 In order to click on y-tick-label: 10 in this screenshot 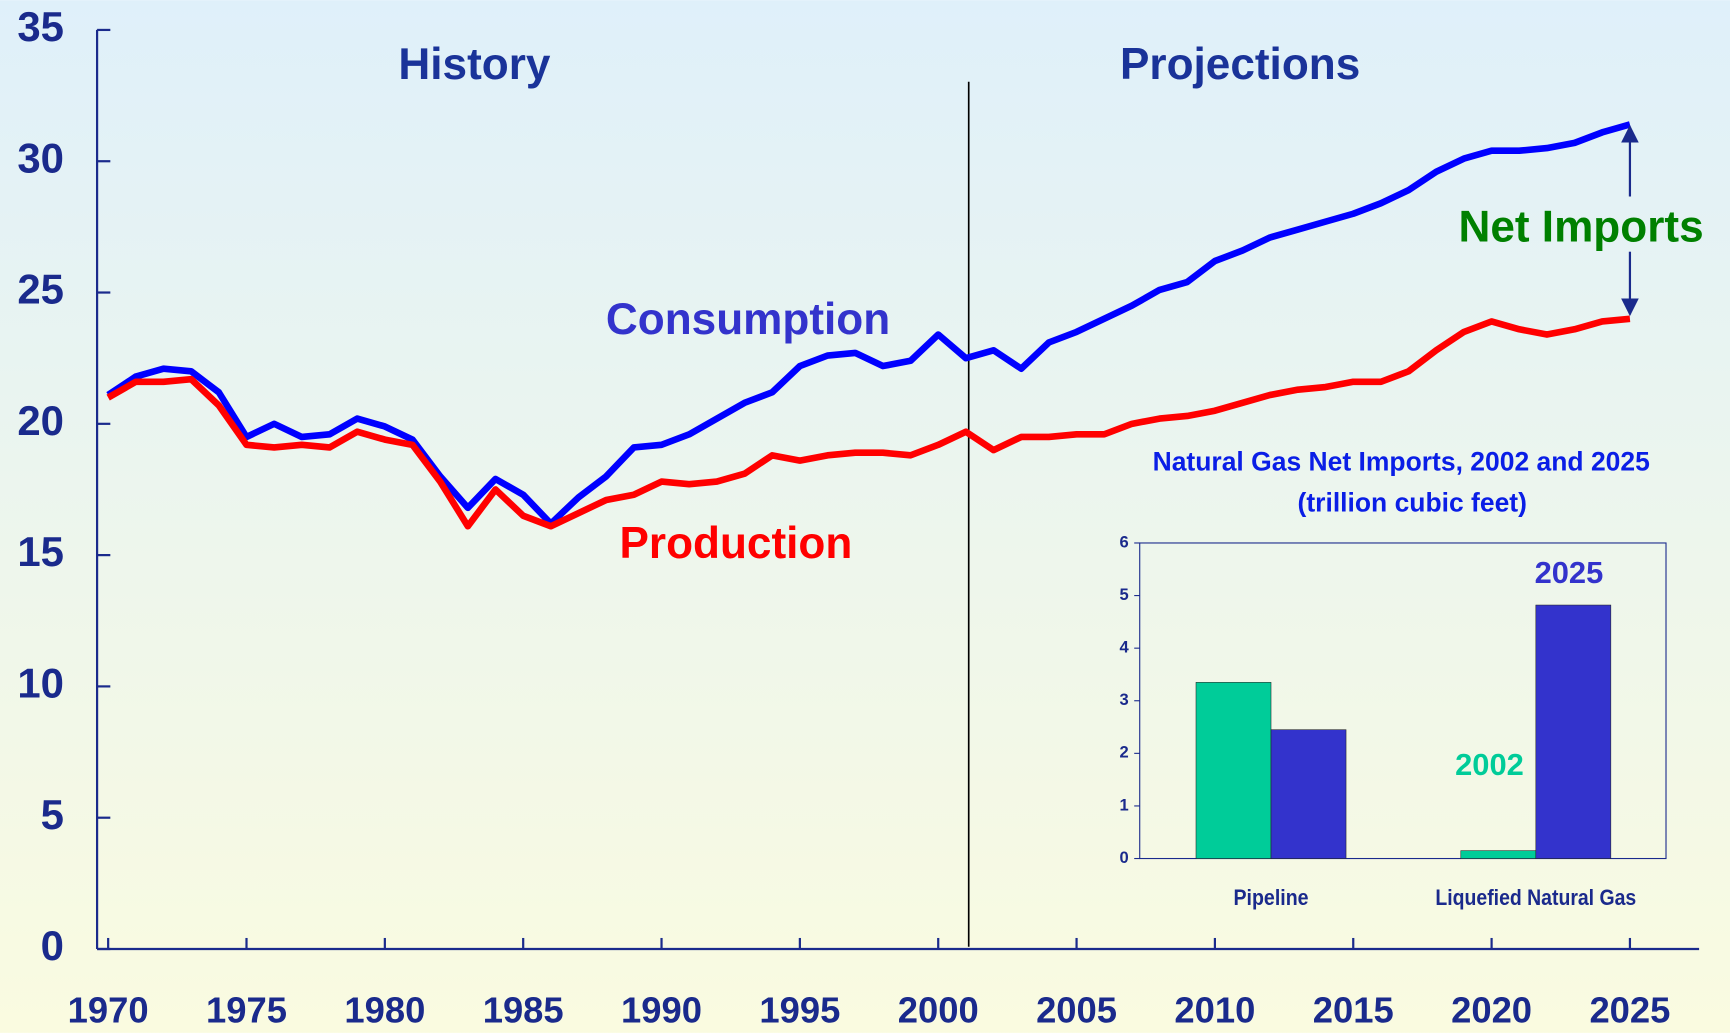, I will do `click(40, 682)`.